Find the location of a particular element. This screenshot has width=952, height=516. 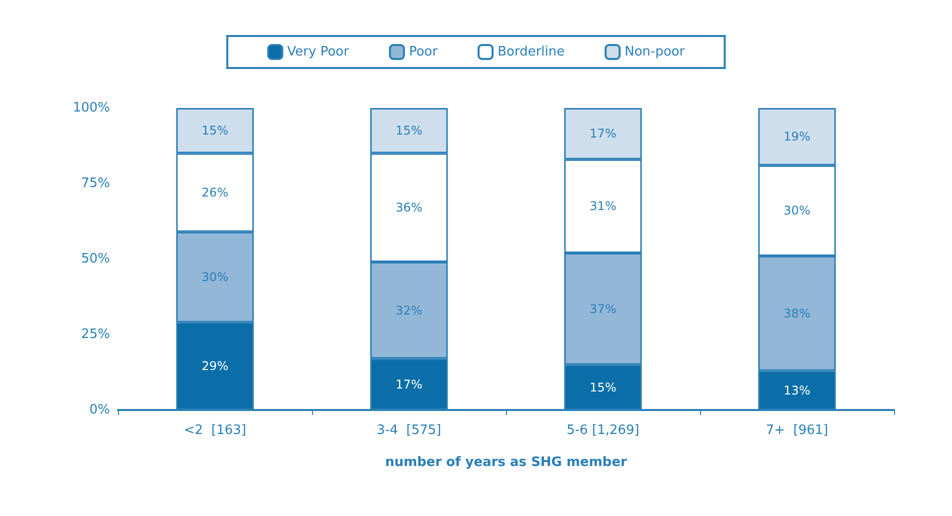

y-tick-label: 50% is located at coordinates (95, 259).